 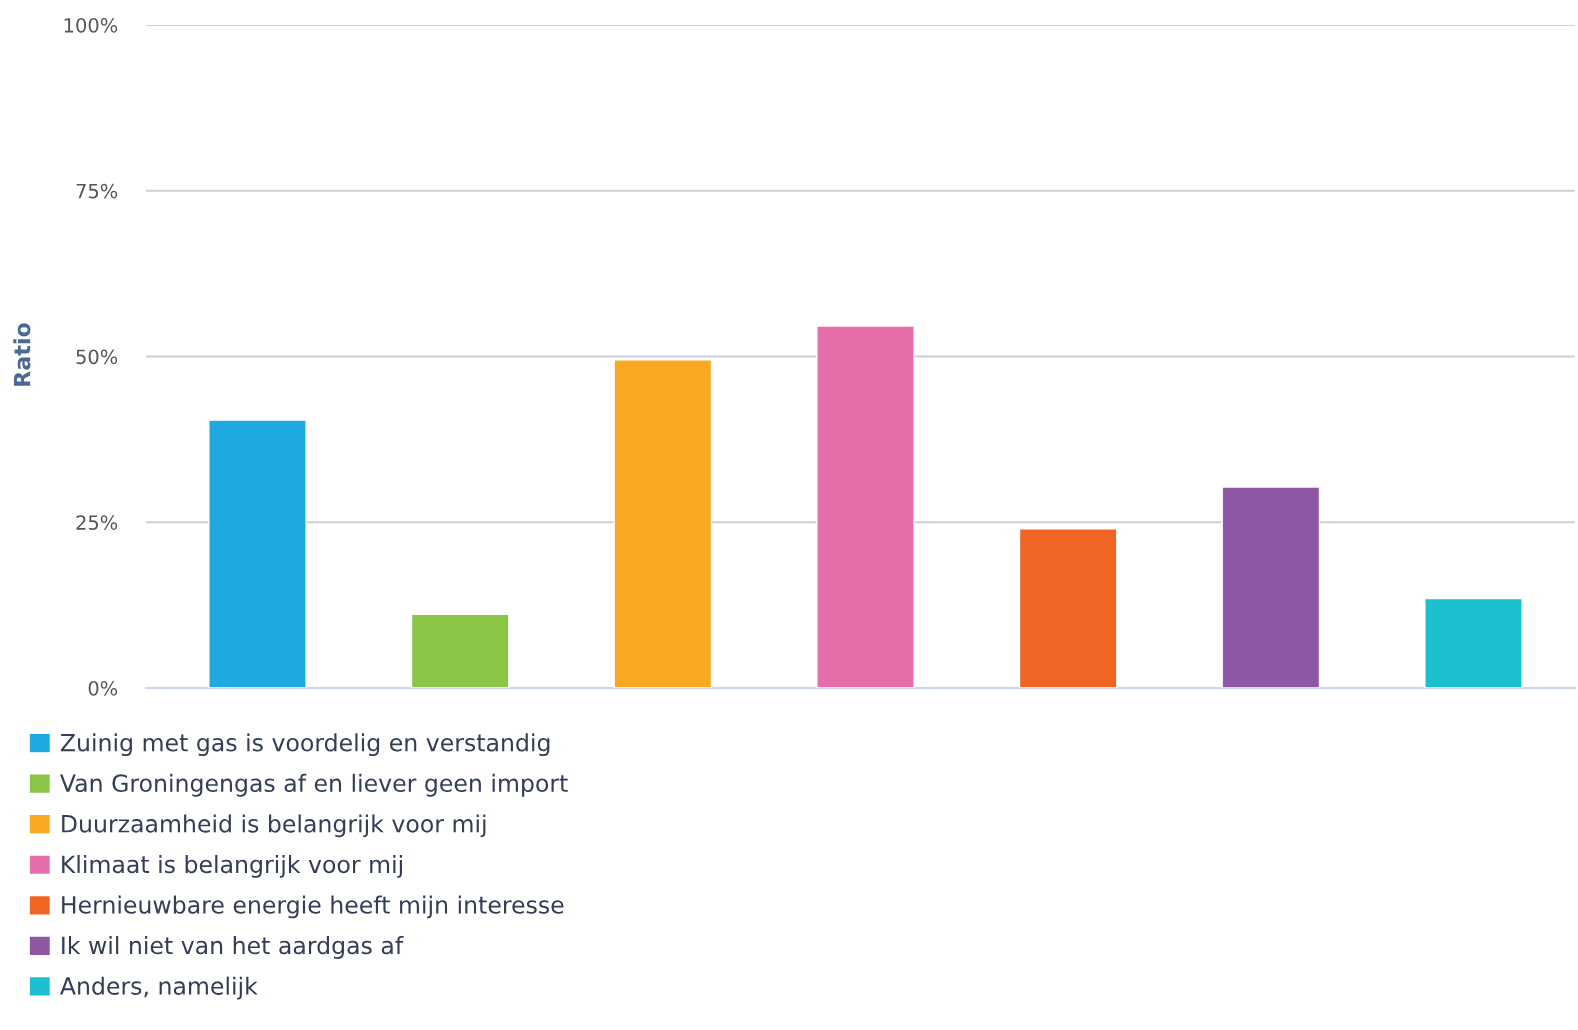 I want to click on y-tick-label: 25%, so click(x=97, y=522).